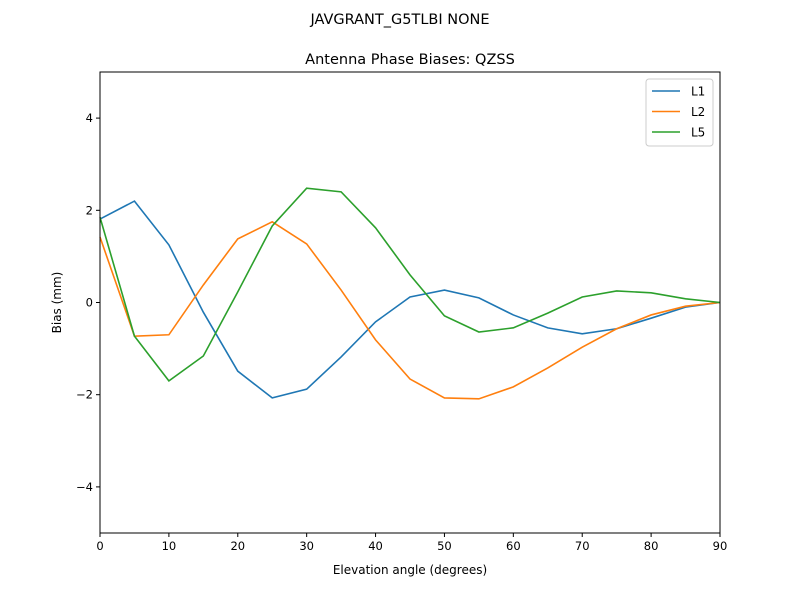 The width and height of the screenshot is (800, 604). I want to click on chart-title: Antenna Phase Biases: QZSS, so click(410, 60).